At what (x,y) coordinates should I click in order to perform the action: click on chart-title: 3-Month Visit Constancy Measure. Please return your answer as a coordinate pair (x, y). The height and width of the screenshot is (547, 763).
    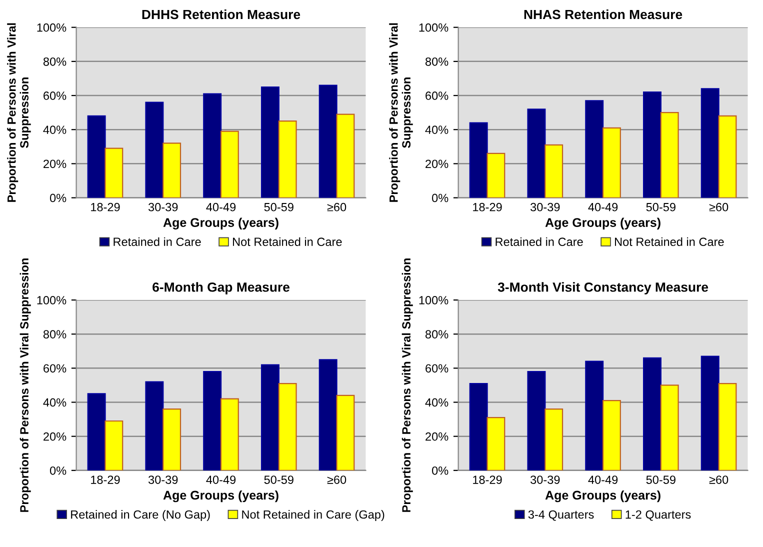
    Looking at the image, I should click on (603, 288).